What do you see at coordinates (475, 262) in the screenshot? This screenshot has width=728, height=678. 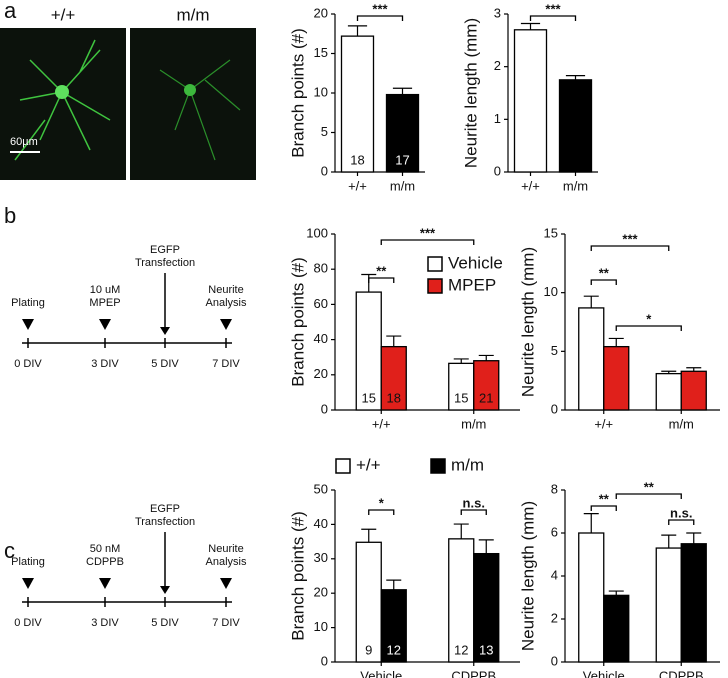 I see `legend-label: Vehicle` at bounding box center [475, 262].